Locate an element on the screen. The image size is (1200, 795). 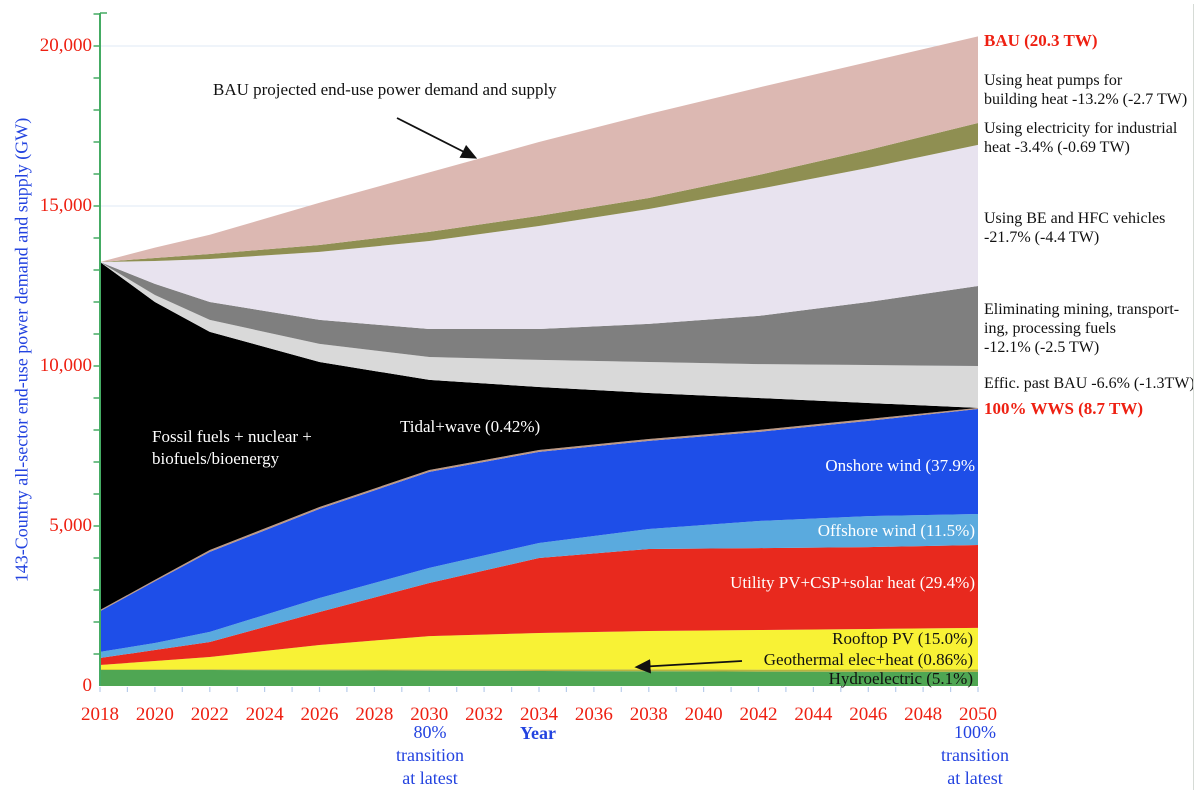
x-tick-label: 2040 is located at coordinates (703, 714).